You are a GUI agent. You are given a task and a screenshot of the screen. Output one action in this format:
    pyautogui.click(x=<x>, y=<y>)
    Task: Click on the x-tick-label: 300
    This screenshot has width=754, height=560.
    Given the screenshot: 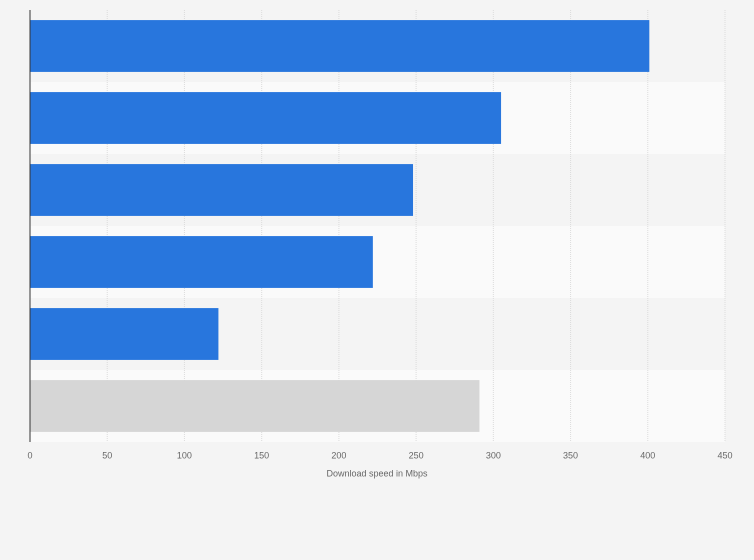 What is the action you would take?
    pyautogui.click(x=493, y=455)
    